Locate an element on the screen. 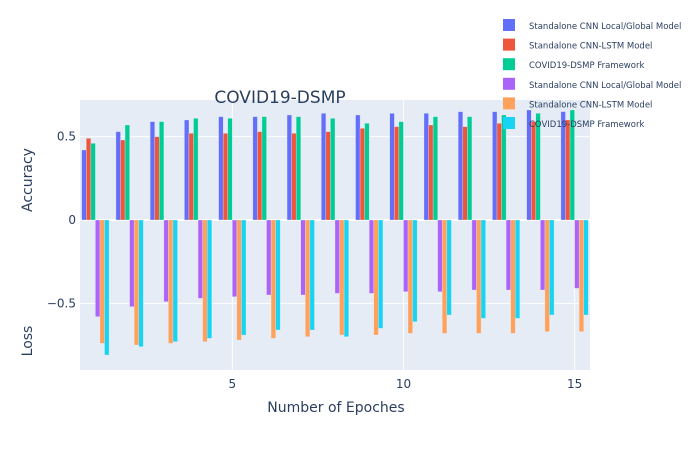  x-tick-label: 10 is located at coordinates (403, 384).